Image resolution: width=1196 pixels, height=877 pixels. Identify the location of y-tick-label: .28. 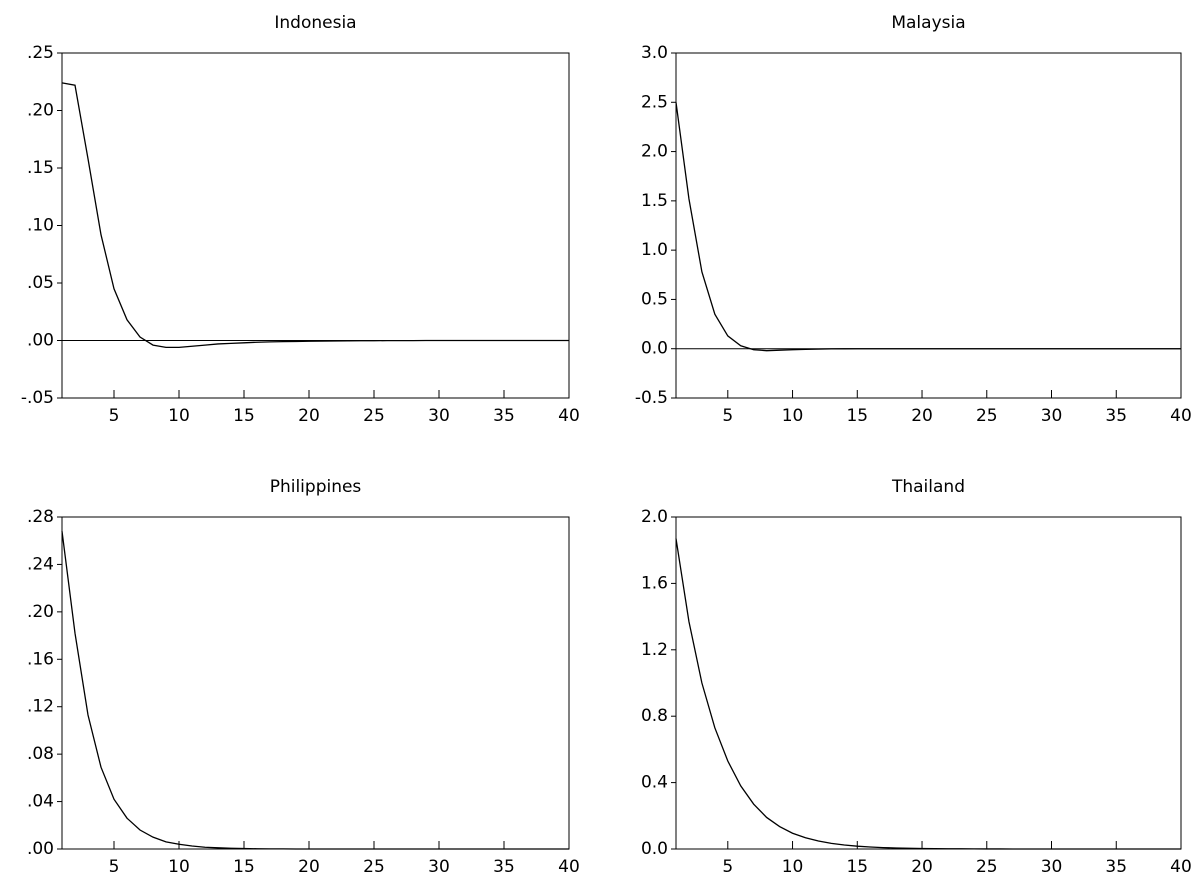
(40, 517).